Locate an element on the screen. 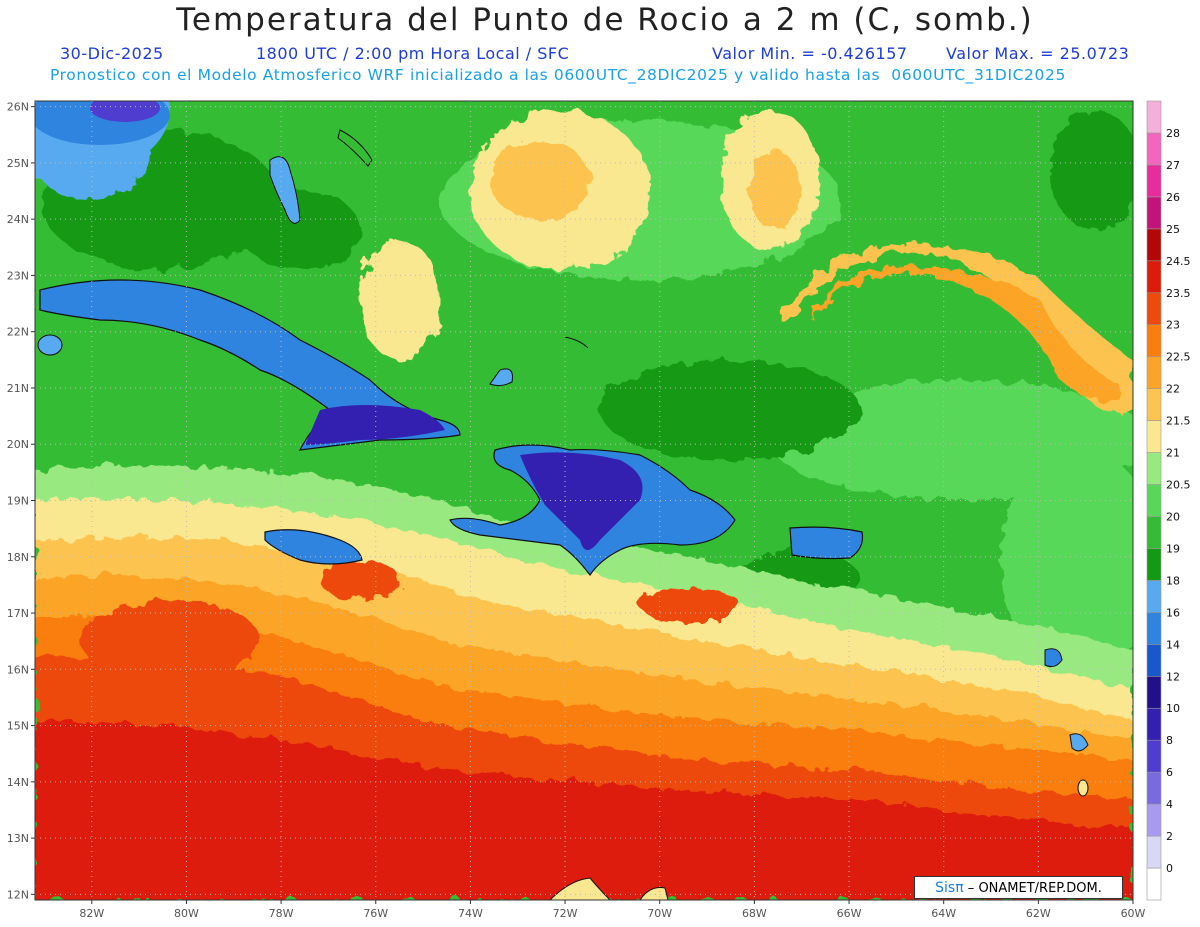 The height and width of the screenshot is (927, 1200). lat-label: 18N is located at coordinates (18, 557).